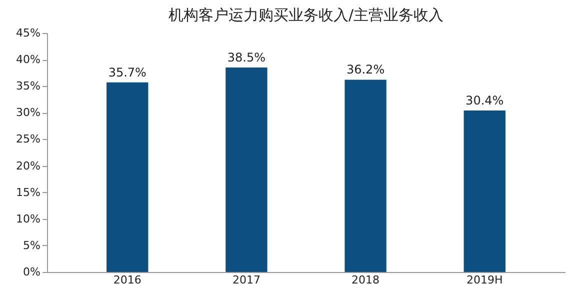 The width and height of the screenshot is (575, 293). I want to click on x-tick-label: 2016, so click(127, 280).